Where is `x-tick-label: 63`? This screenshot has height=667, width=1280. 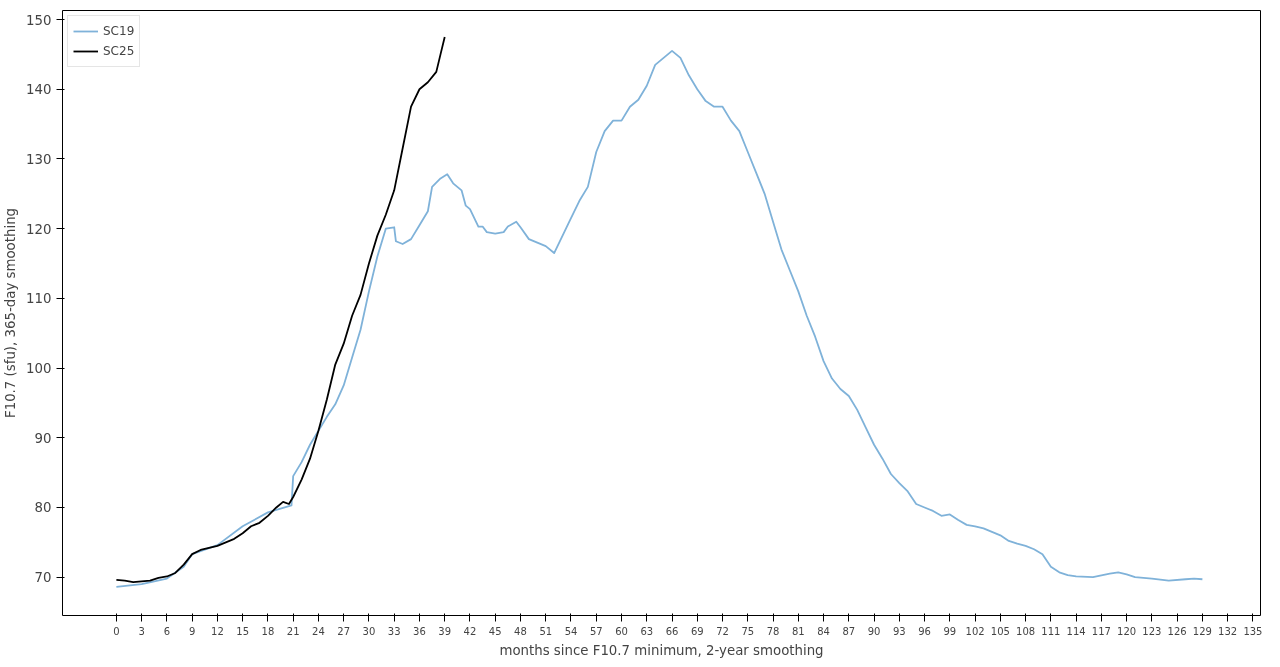 x-tick-label: 63 is located at coordinates (647, 631).